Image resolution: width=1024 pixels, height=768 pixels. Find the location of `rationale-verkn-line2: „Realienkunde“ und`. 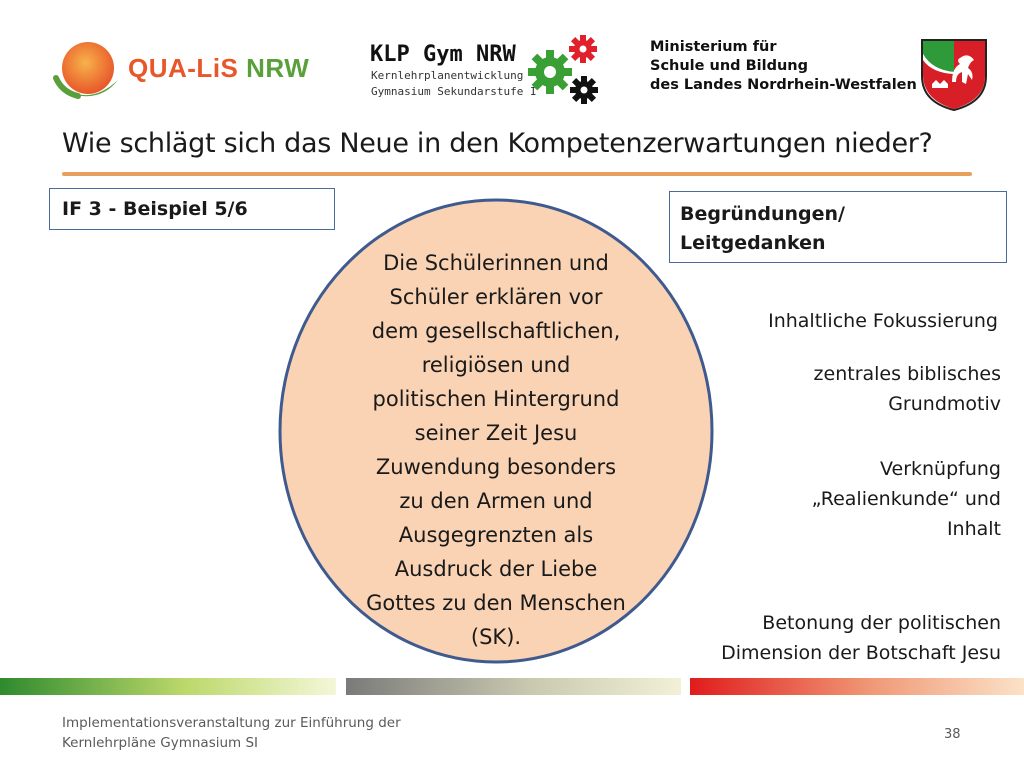

rationale-verkn-line2: „Realienkunde“ und is located at coordinates (906, 499).